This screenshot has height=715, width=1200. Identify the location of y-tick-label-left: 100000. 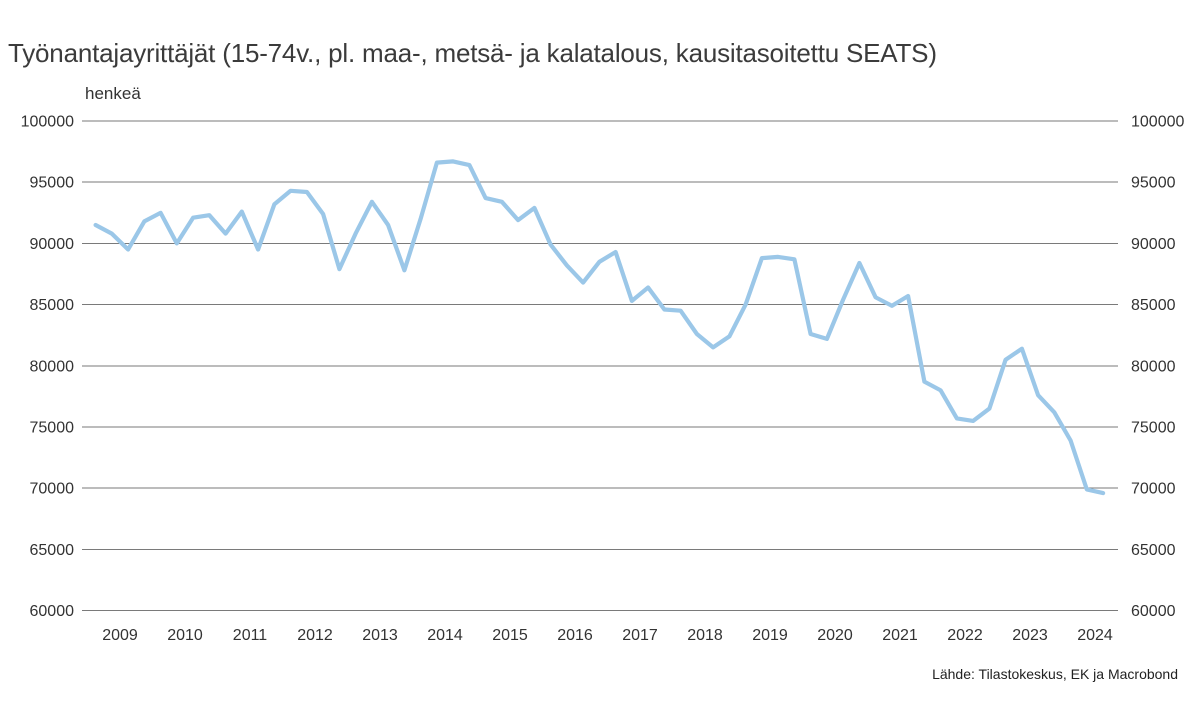
(47, 122).